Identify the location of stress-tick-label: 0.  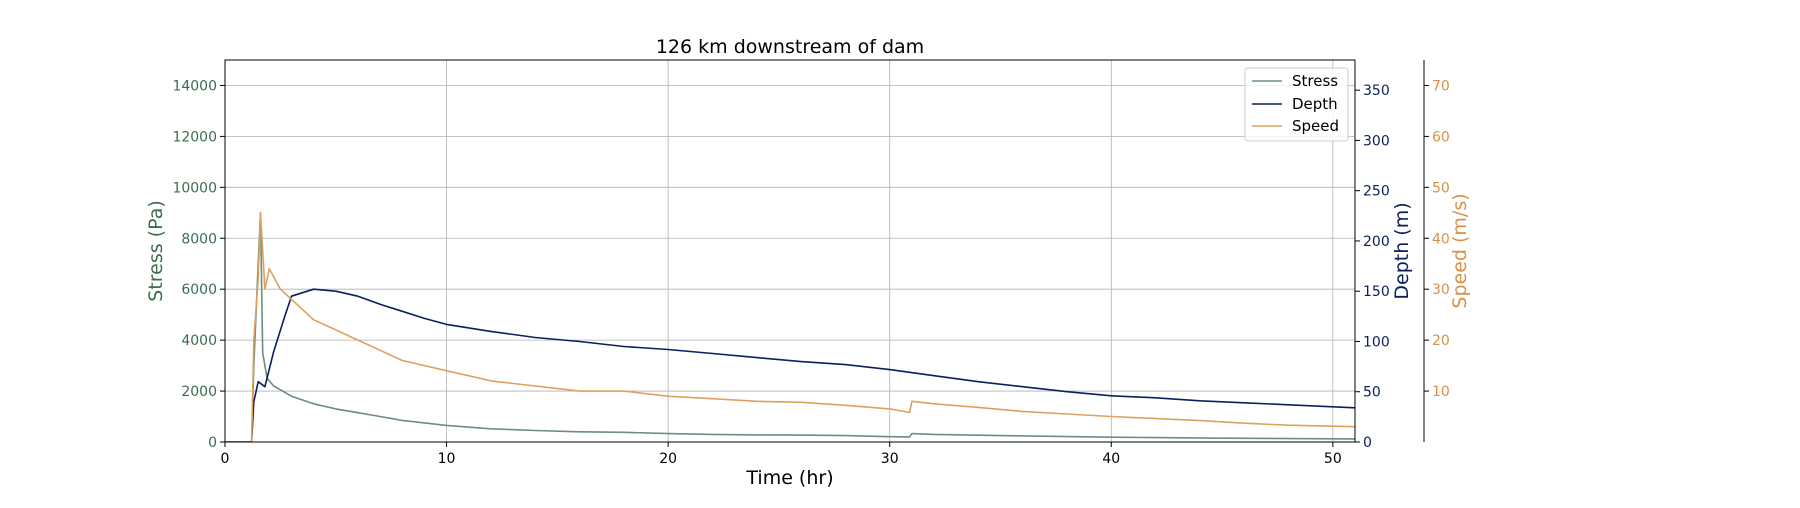
(212, 443).